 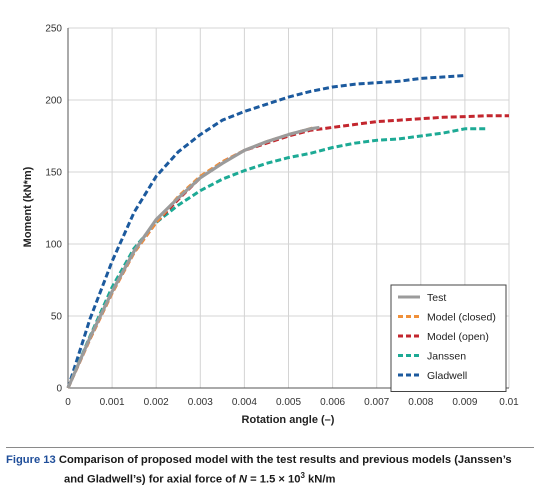 What do you see at coordinates (28, 206) in the screenshot?
I see `y-axis-label: Moment (kN*m)` at bounding box center [28, 206].